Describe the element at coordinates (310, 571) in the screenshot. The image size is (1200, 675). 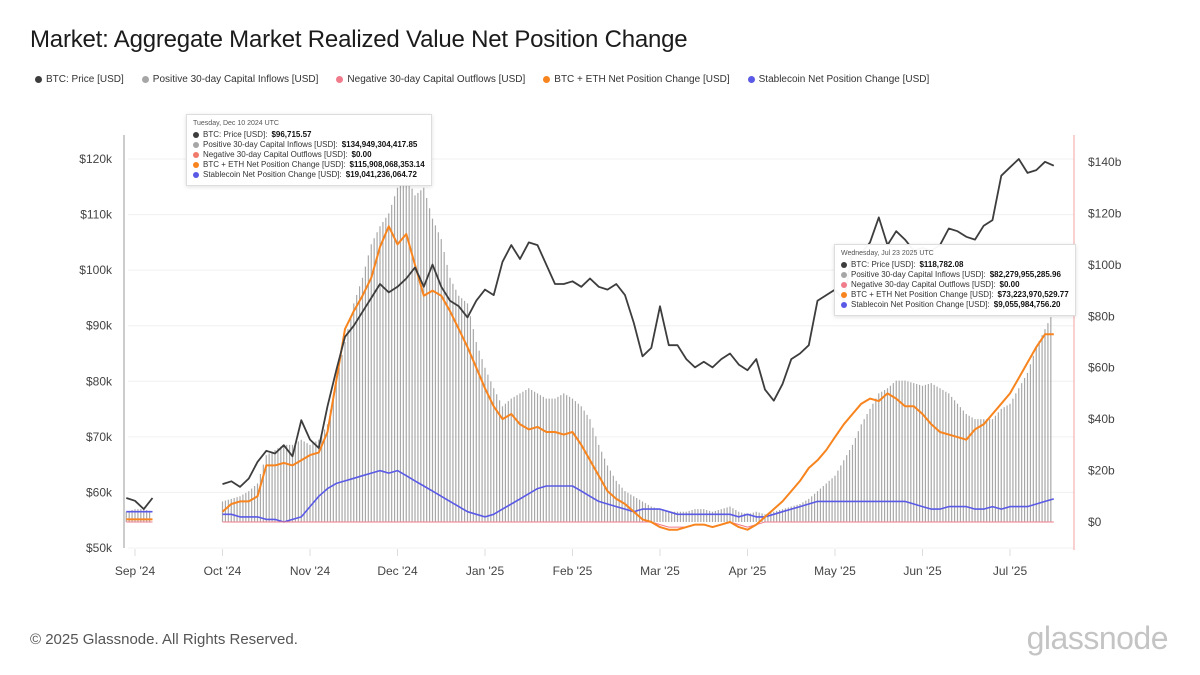
I see `x-tick-label: Nov '24` at that location.